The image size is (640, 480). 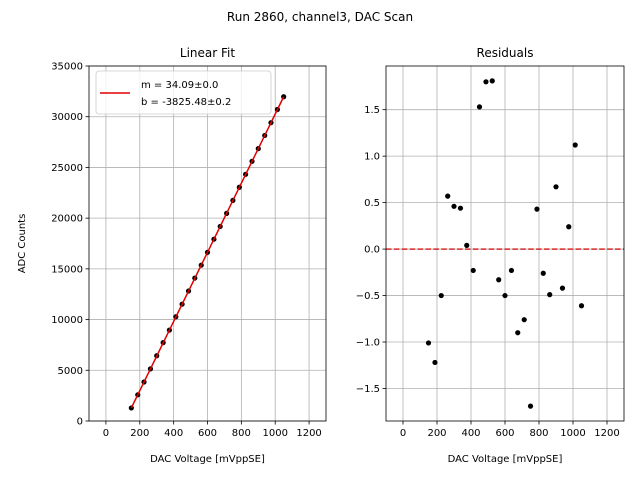 I want to click on y-tick-label: −1.0, so click(x=368, y=343).